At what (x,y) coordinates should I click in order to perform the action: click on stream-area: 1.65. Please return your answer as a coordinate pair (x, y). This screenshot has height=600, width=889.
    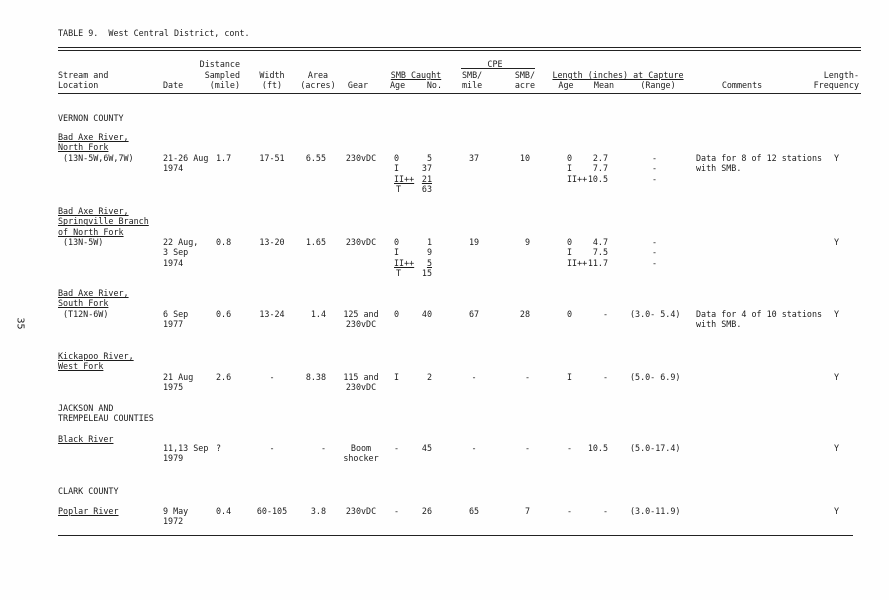
    Looking at the image, I should click on (315, 242).